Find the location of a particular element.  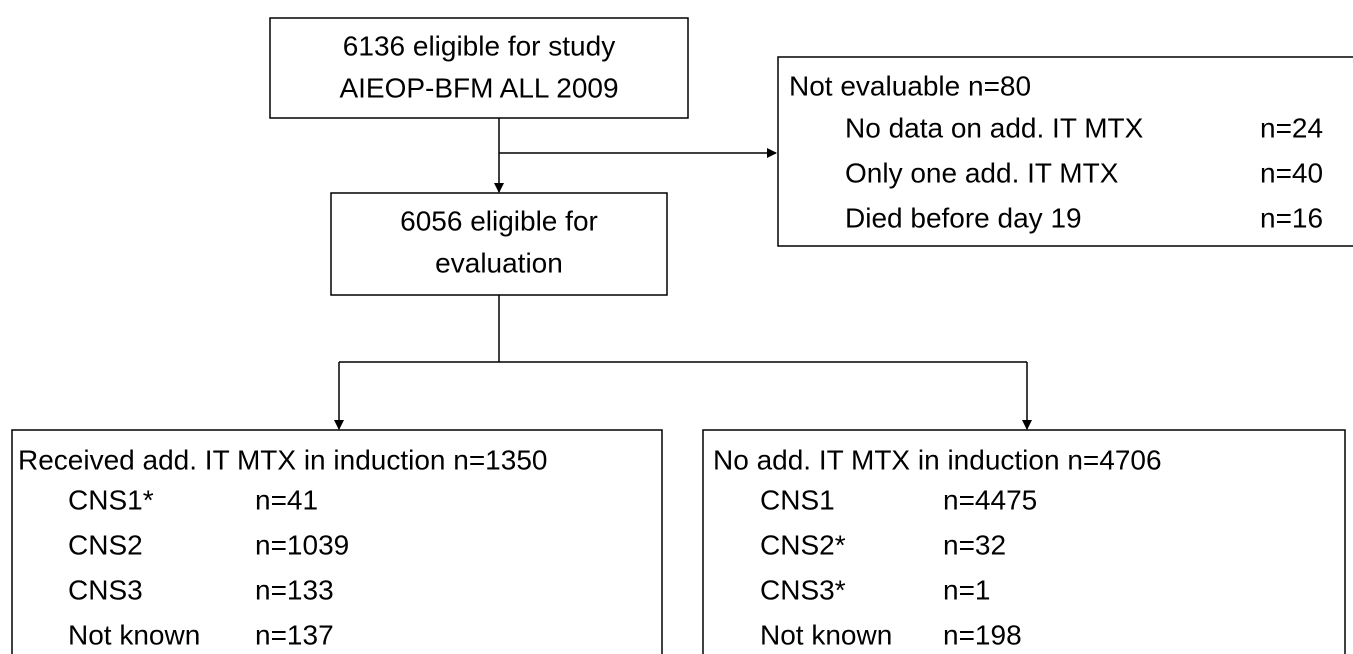

box-text: 6136 eligible for study is located at coordinates (479, 45).